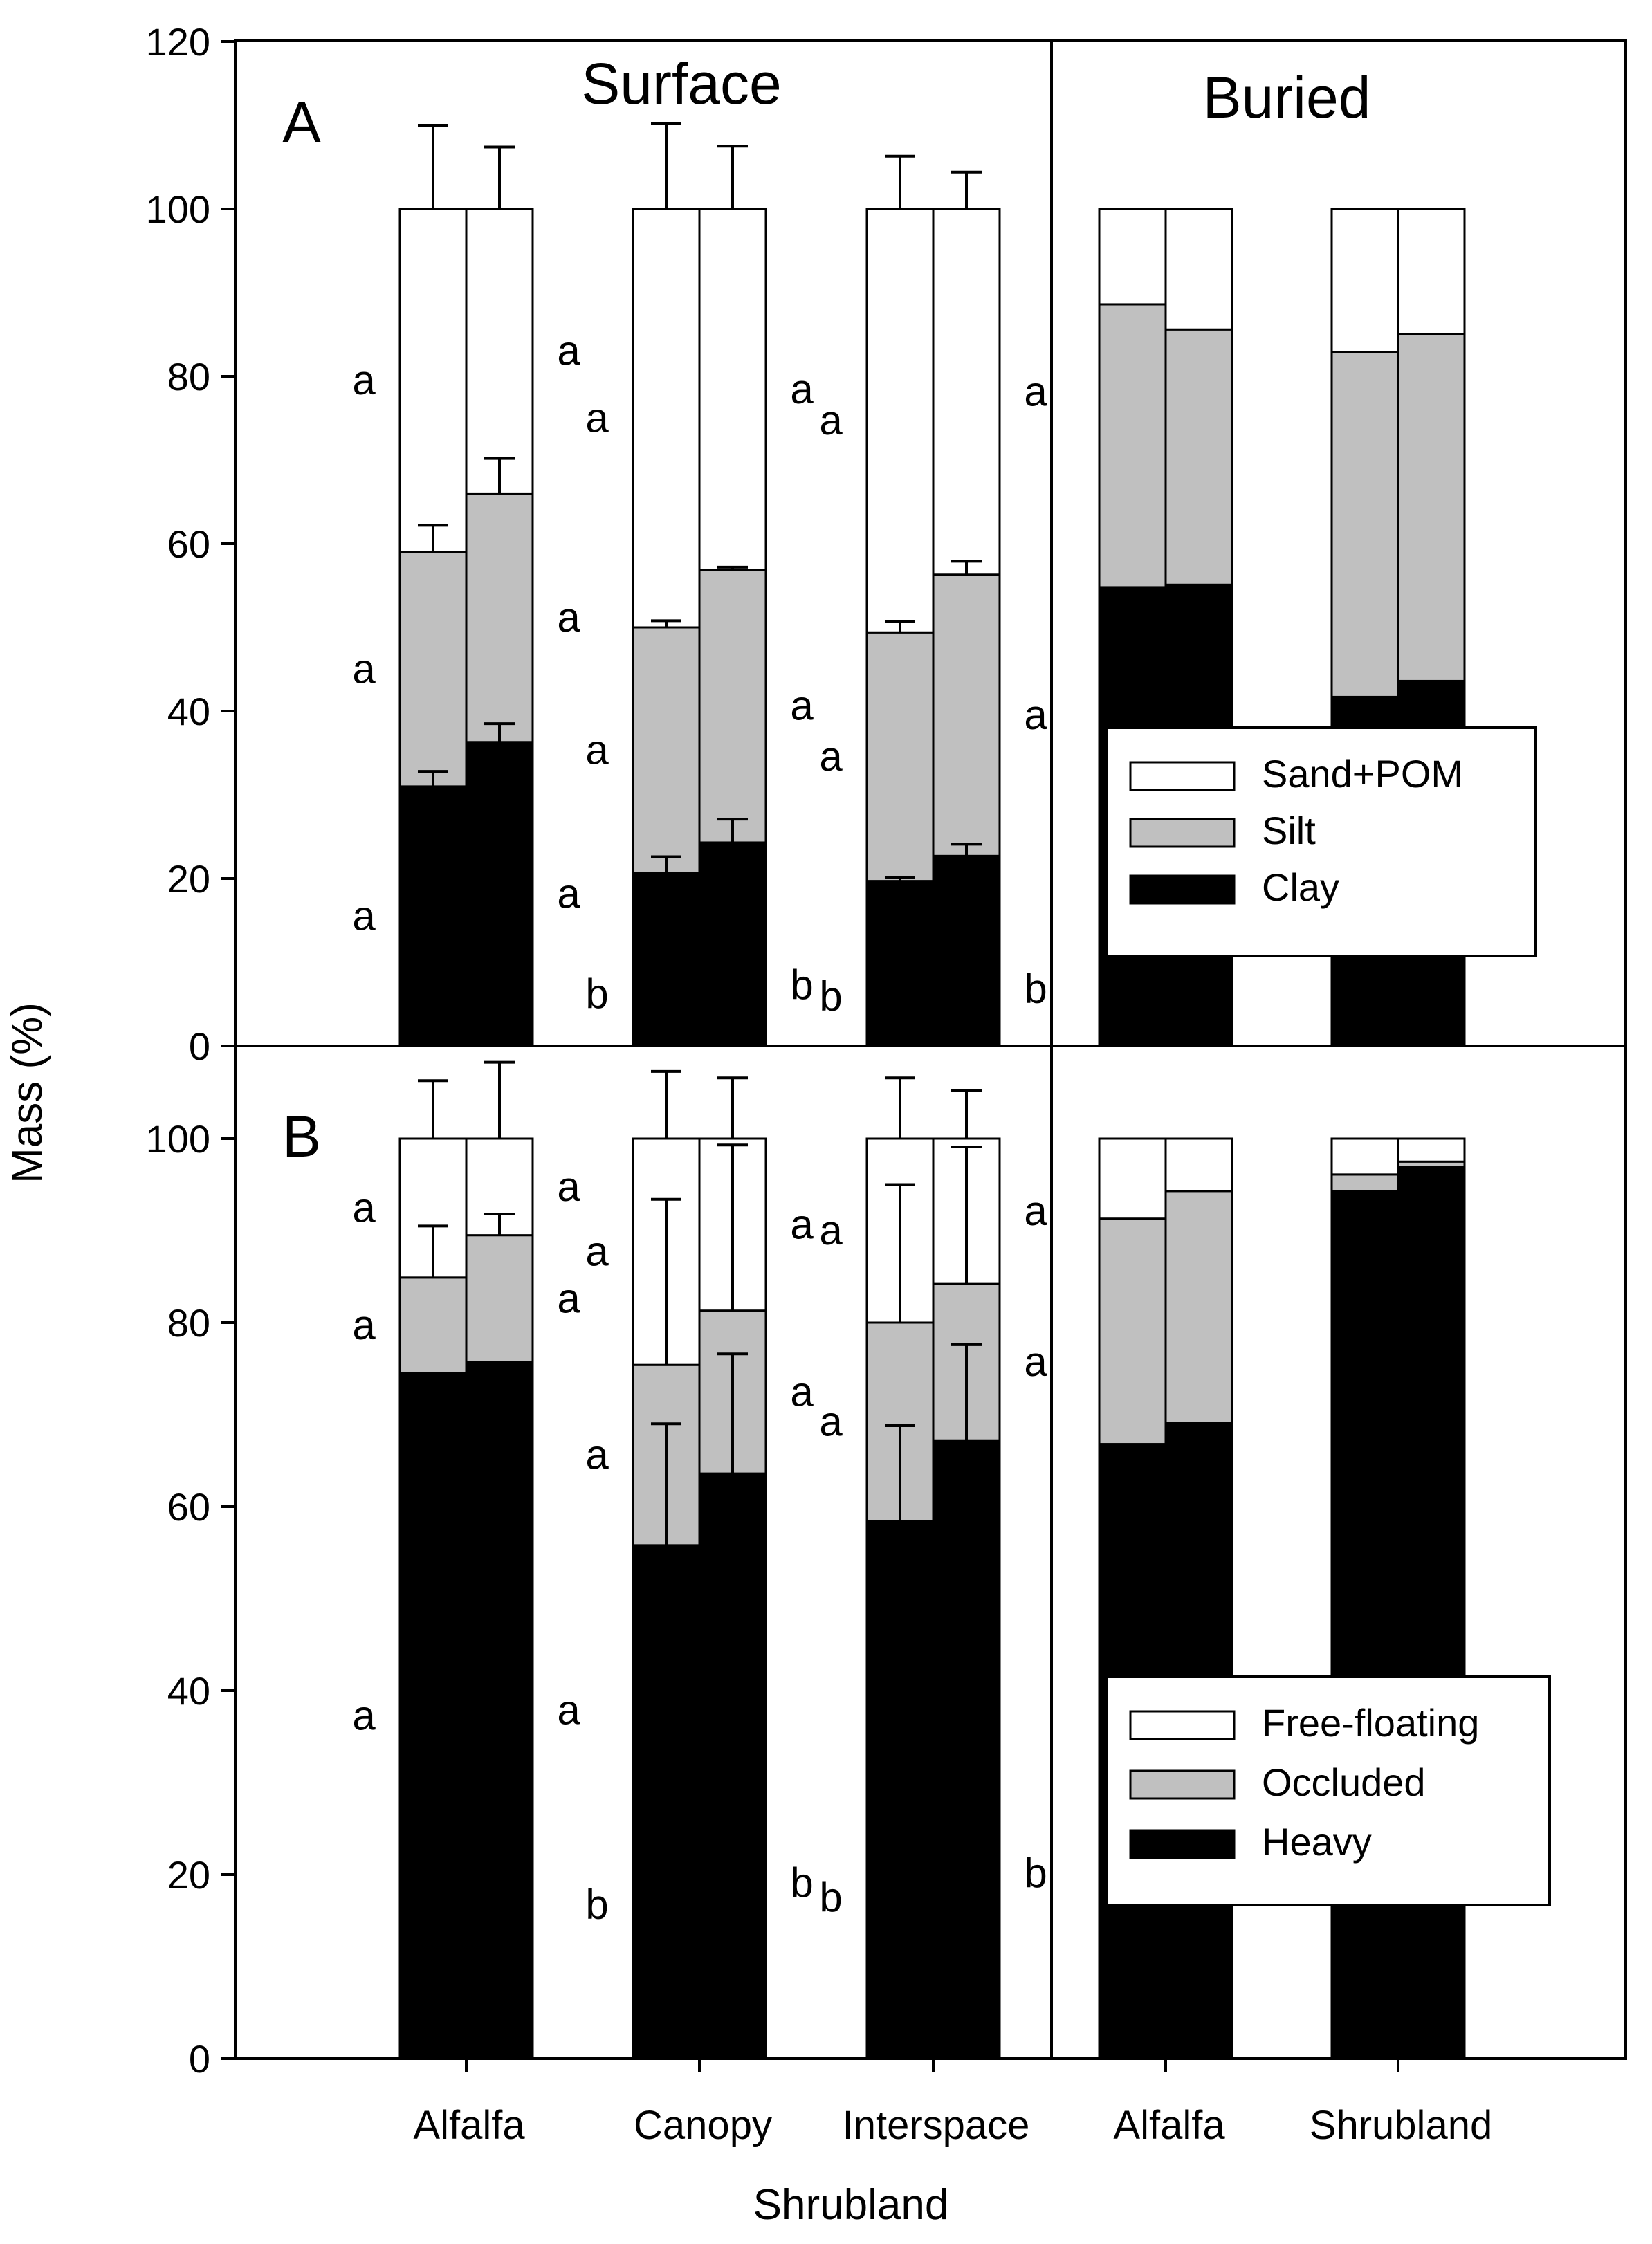  I want to click on surface-region-title: Surface, so click(681, 83).